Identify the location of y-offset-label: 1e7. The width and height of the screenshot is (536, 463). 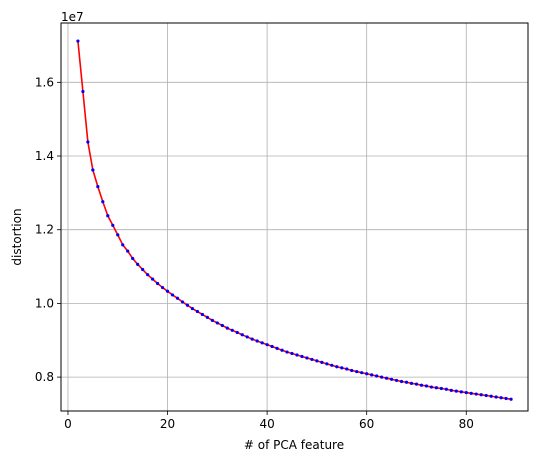
(72, 17).